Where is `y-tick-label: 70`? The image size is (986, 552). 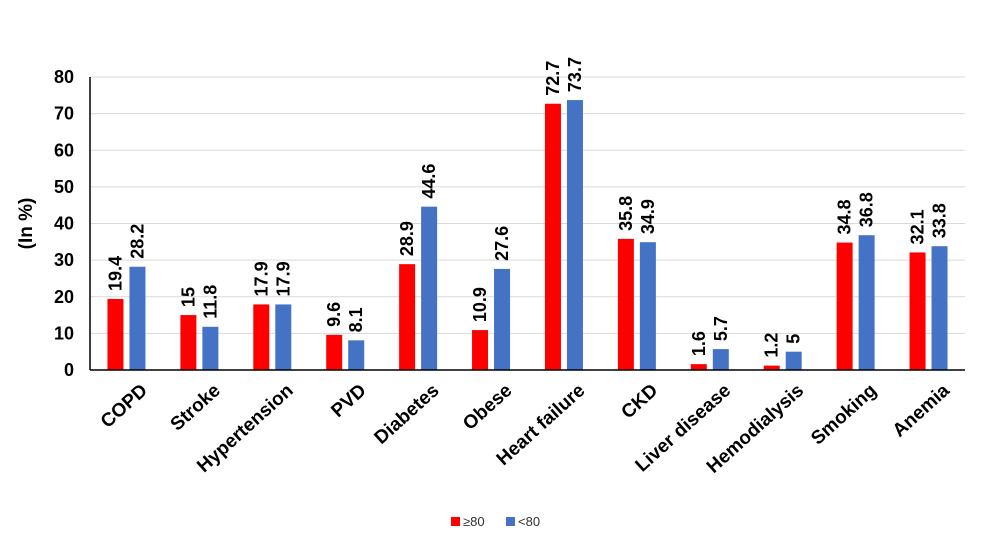
y-tick-label: 70 is located at coordinates (64, 114).